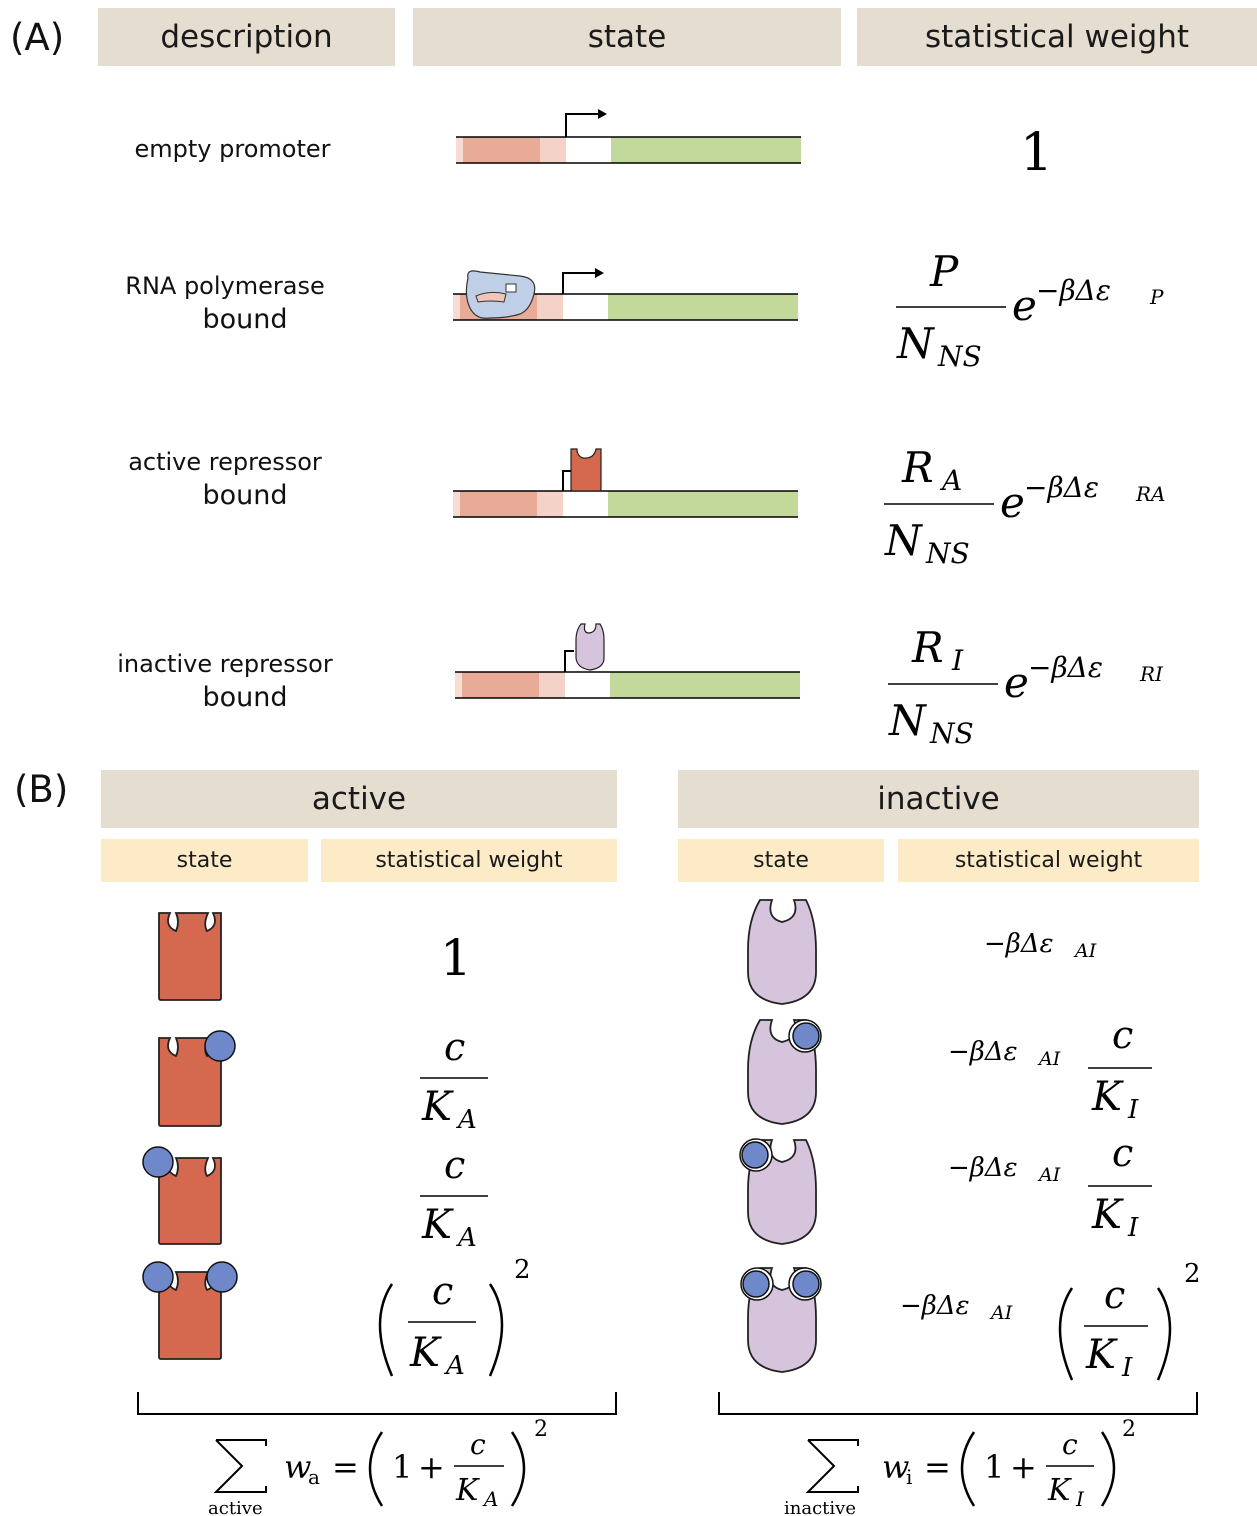 Image resolution: width=1257 pixels, height=1516 pixels. Describe the element at coordinates (225, 462) in the screenshot. I see `desc-line1: active repressor` at that location.